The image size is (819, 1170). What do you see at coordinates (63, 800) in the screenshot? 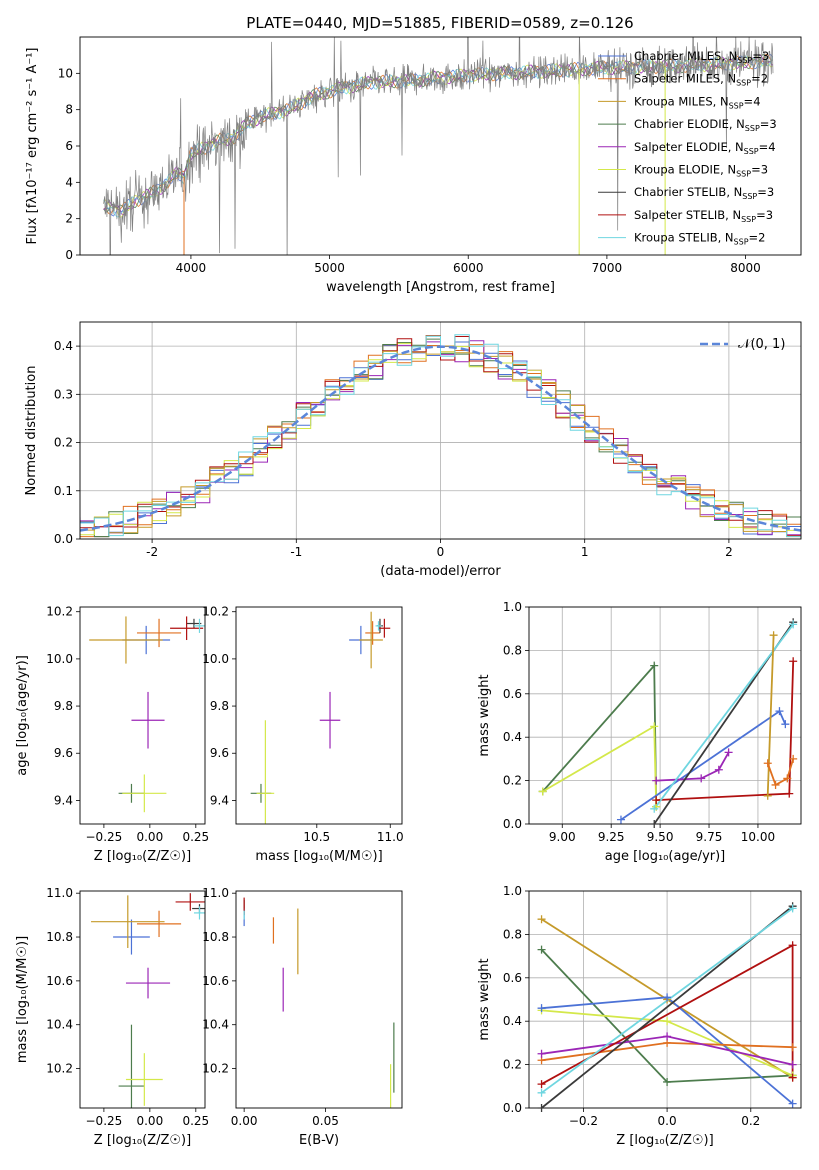
I see `y-tick-label: 9.4` at bounding box center [63, 800].